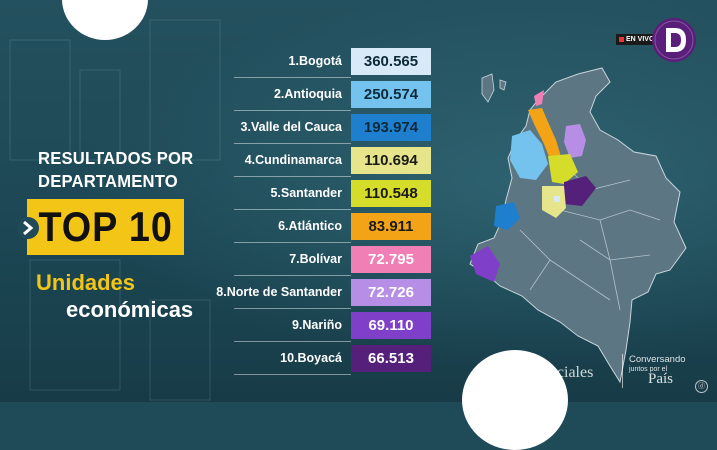  I want to click on ranking-row: 5.Santander 110.548, so click(333, 193).